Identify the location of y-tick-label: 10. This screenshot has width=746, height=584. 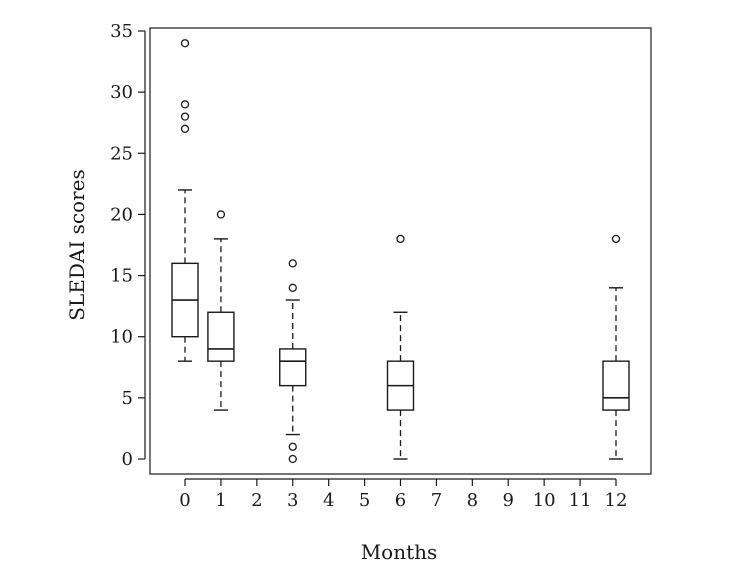
(121, 337).